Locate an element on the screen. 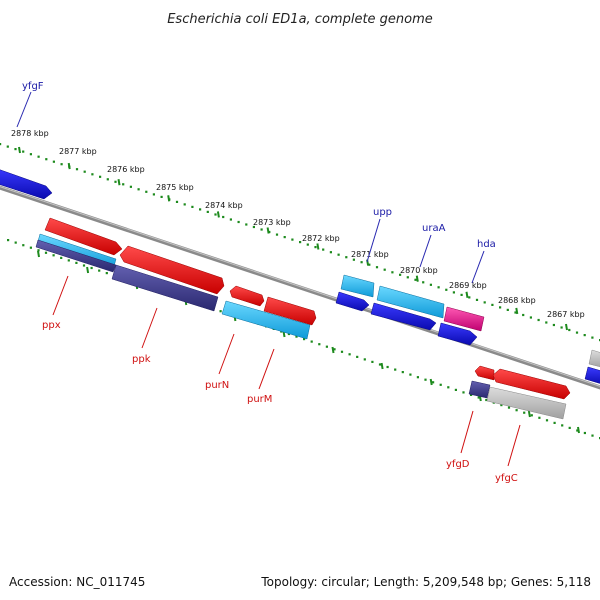 The width and height of the screenshot is (600, 600). gene-label-hda: hda is located at coordinates (486, 244).